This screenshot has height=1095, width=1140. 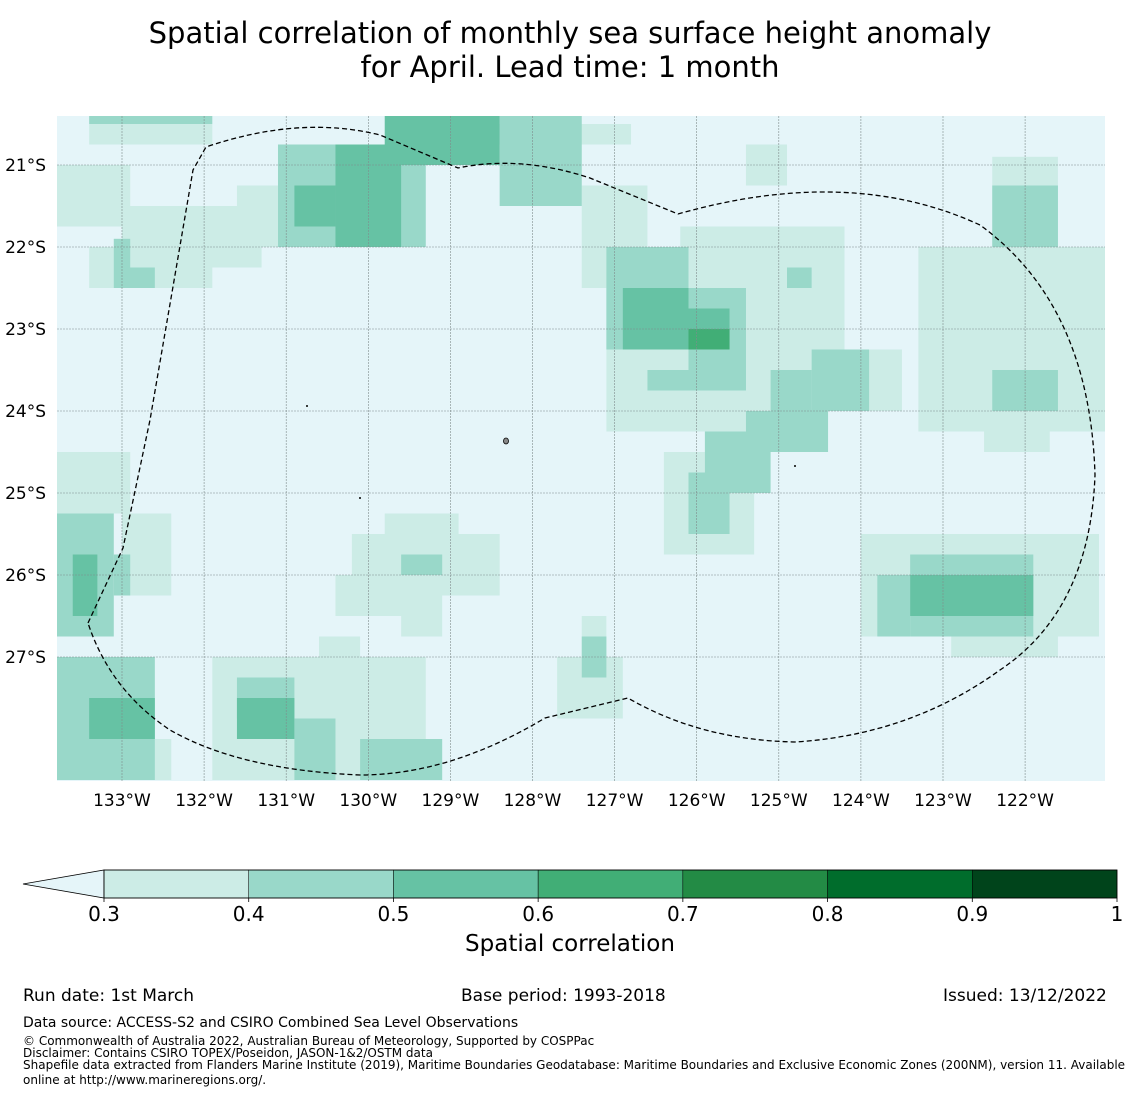 I want to click on colorbar-tick-label: 0.9, so click(x=972, y=914).